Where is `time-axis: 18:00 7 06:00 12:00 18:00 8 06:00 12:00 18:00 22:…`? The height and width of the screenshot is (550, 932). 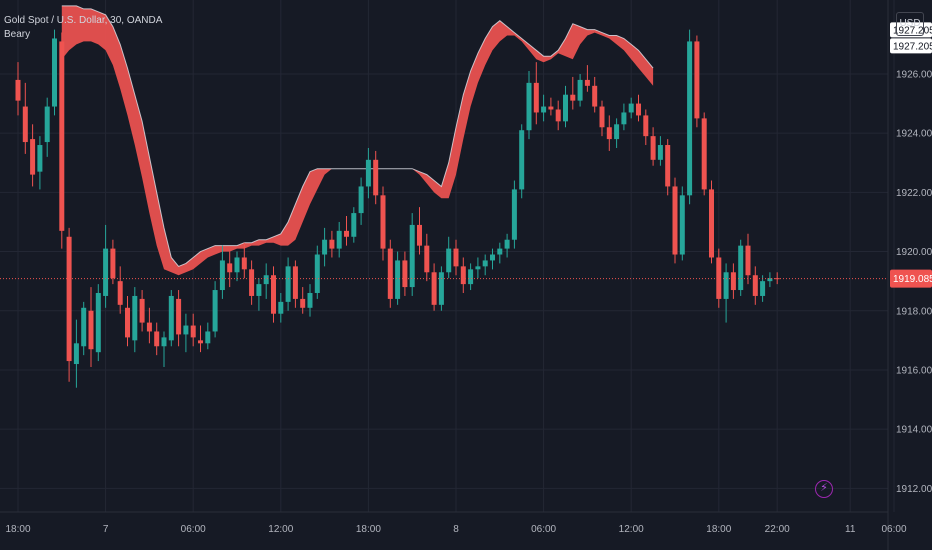
time-axis: 18:00 7 06:00 12:00 18:00 8 06:00 12:00 18:00 22:… is located at coordinates (453, 523).